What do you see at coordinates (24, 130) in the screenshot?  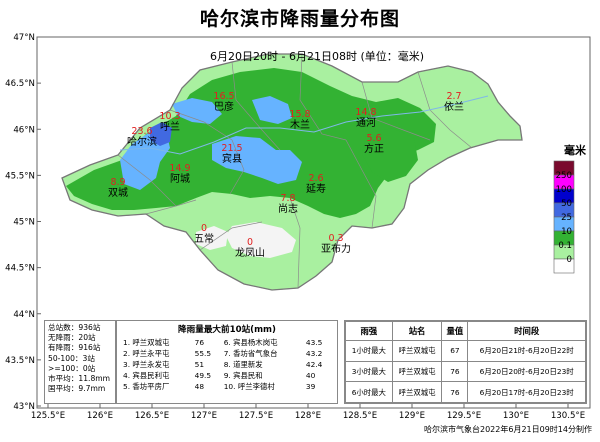 I see `lat-tick-label: 46°N` at bounding box center [24, 130].